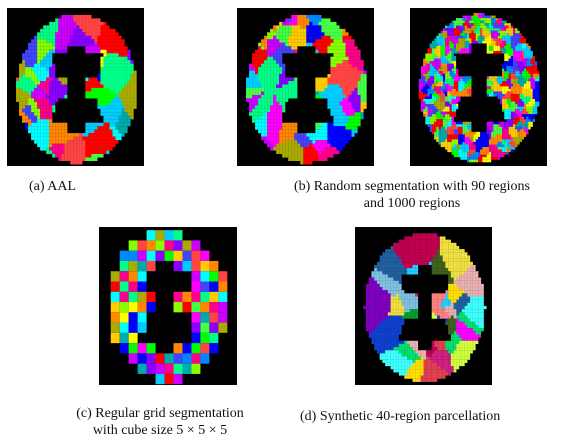 This screenshot has height=448, width=579. Describe the element at coordinates (412, 203) in the screenshot. I see `caption-b-line-2: and 1000 regions` at that location.